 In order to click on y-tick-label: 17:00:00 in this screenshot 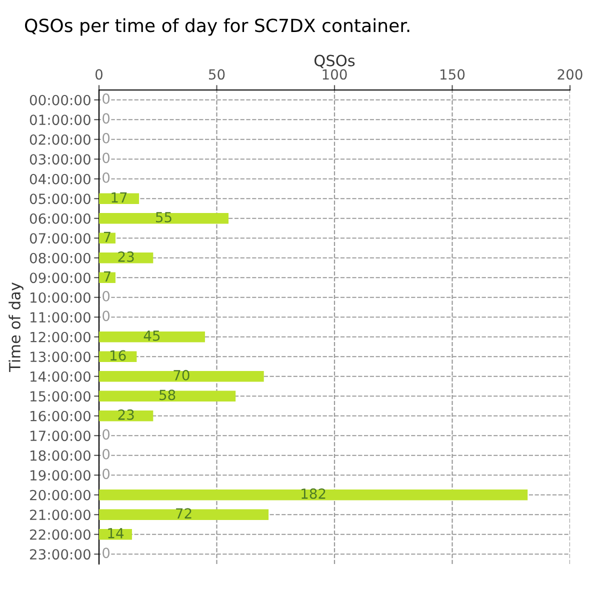, I will do `click(60, 436)`.